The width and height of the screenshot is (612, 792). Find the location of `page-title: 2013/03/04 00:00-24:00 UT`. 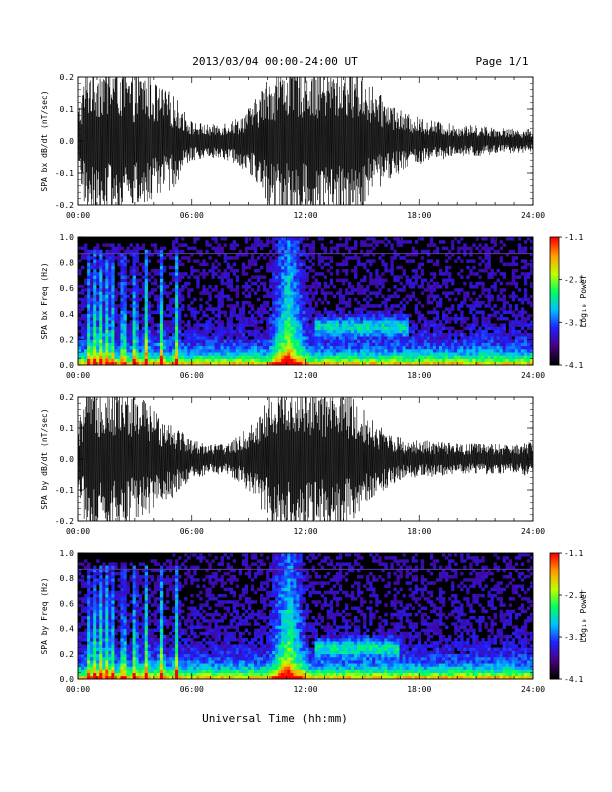

page-title: 2013/03/04 00:00-24:00 UT is located at coordinates (275, 61).